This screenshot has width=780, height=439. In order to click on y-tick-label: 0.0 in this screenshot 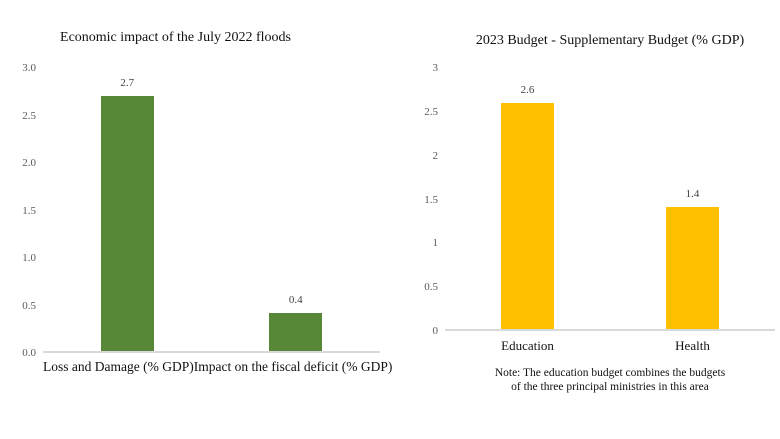, I will do `click(29, 353)`.